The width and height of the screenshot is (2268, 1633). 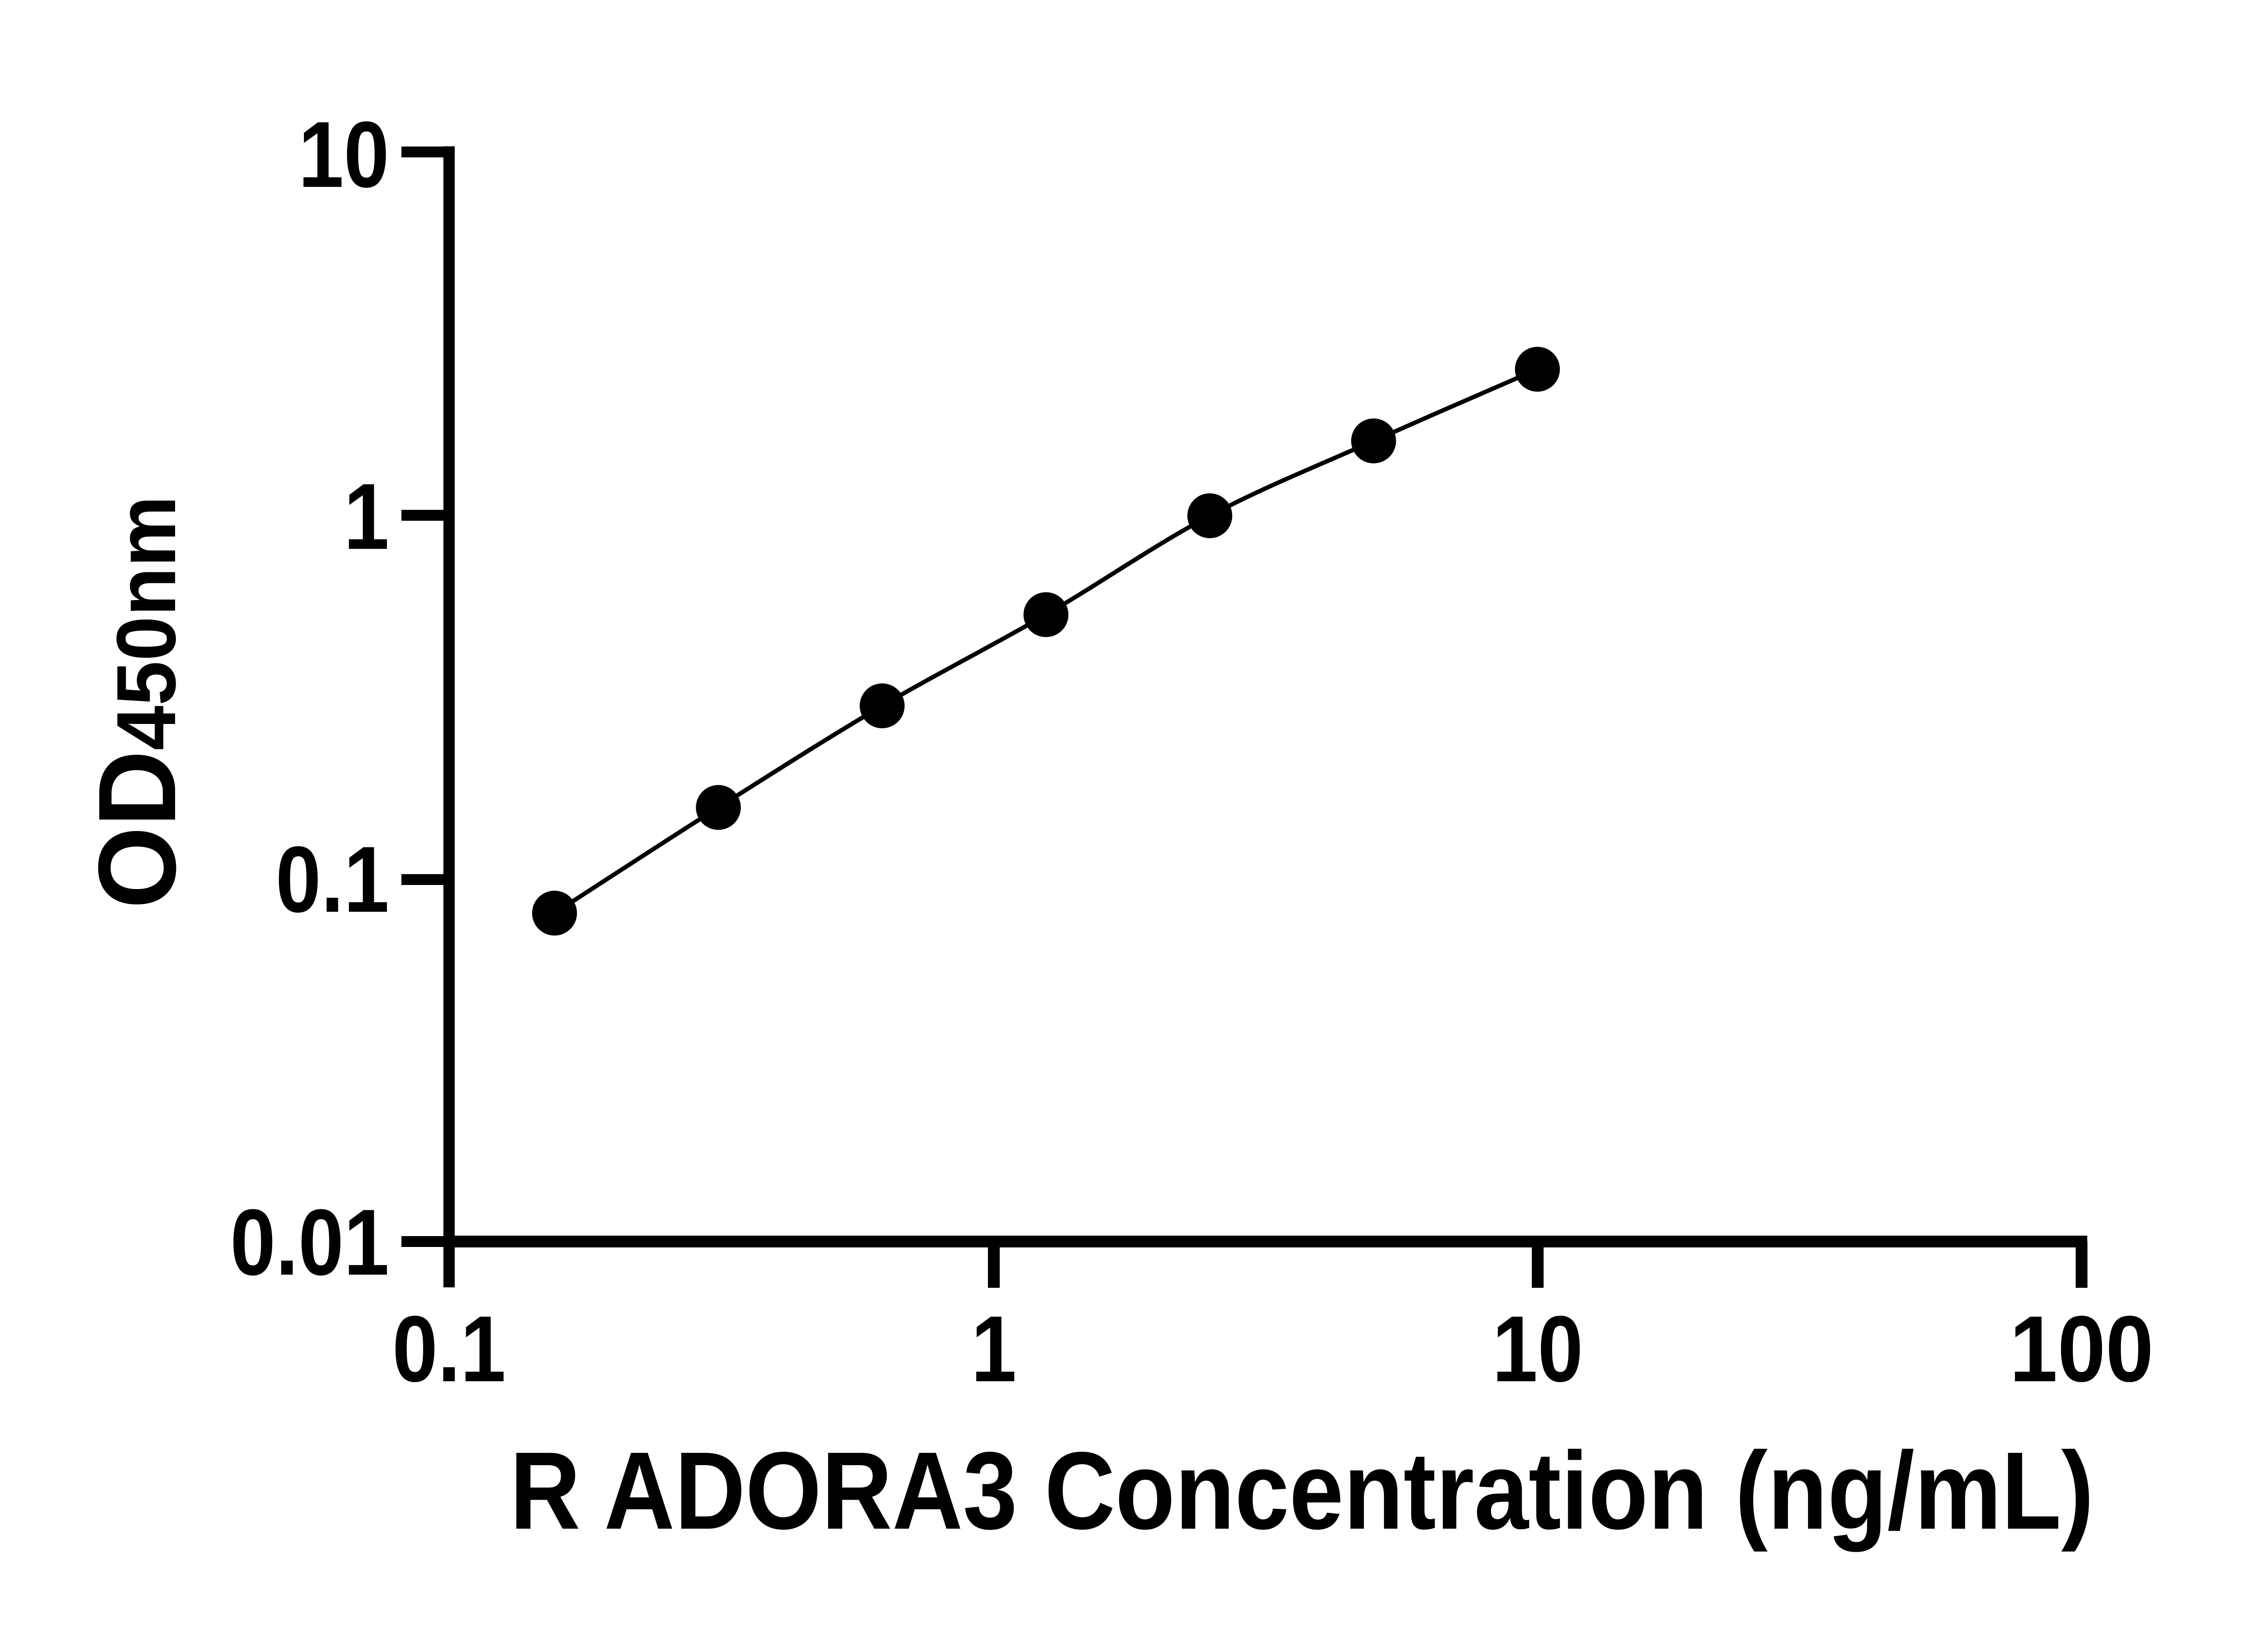 What do you see at coordinates (1302, 1490) in the screenshot?
I see `svg-text: R ADORA3 Concentration (ng/mL)` at bounding box center [1302, 1490].